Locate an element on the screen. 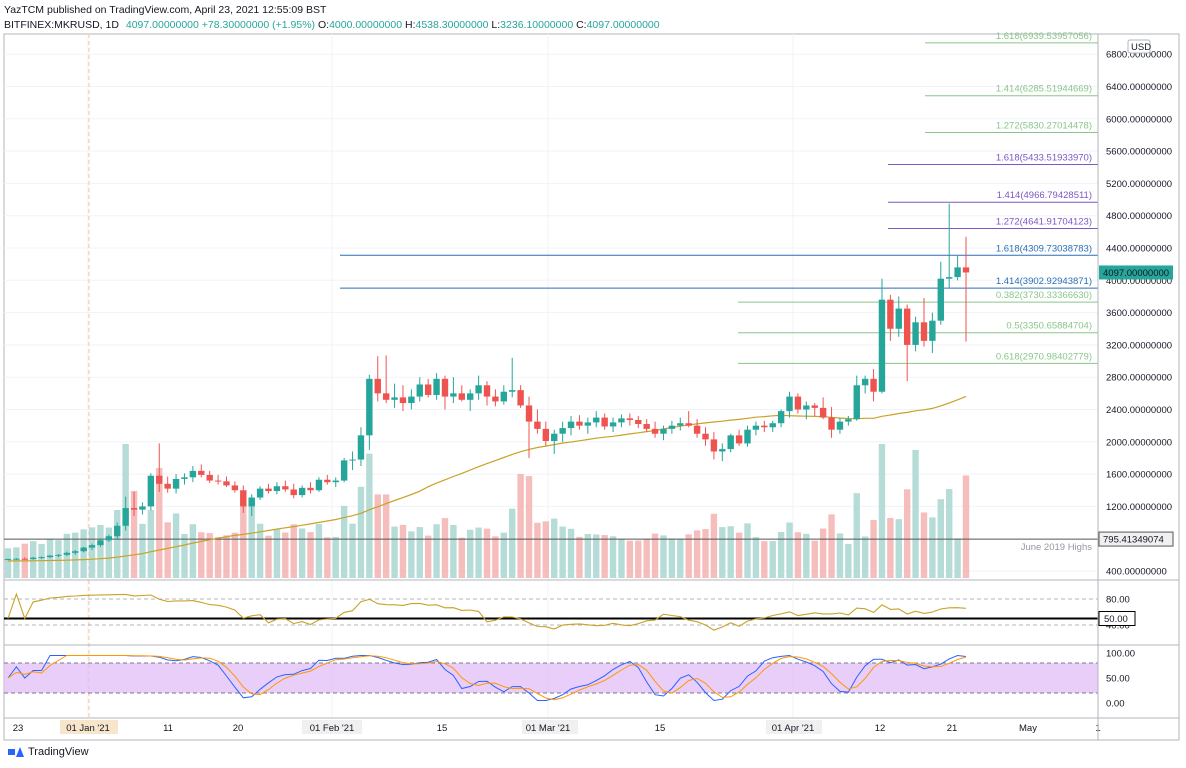 The height and width of the screenshot is (768, 1186). fib-label: 1.272(4641.91704123) is located at coordinates (1044, 221).